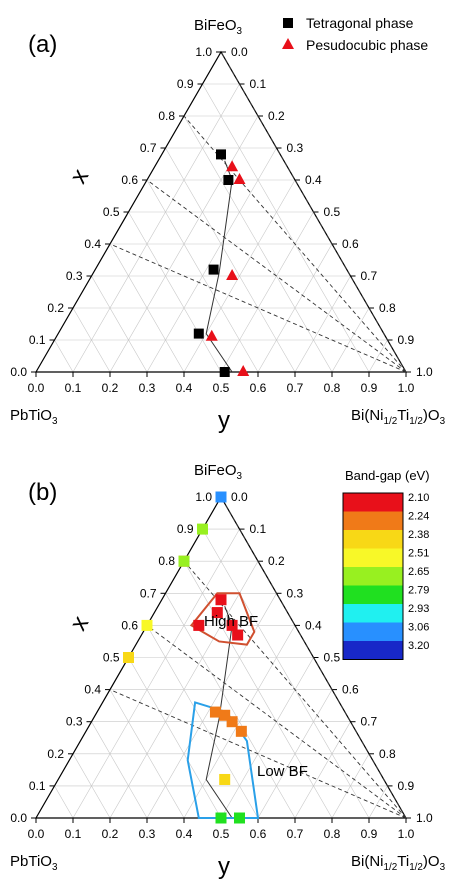 The image size is (474, 884). I want to click on y-axis-label: x, so click(79, 623).